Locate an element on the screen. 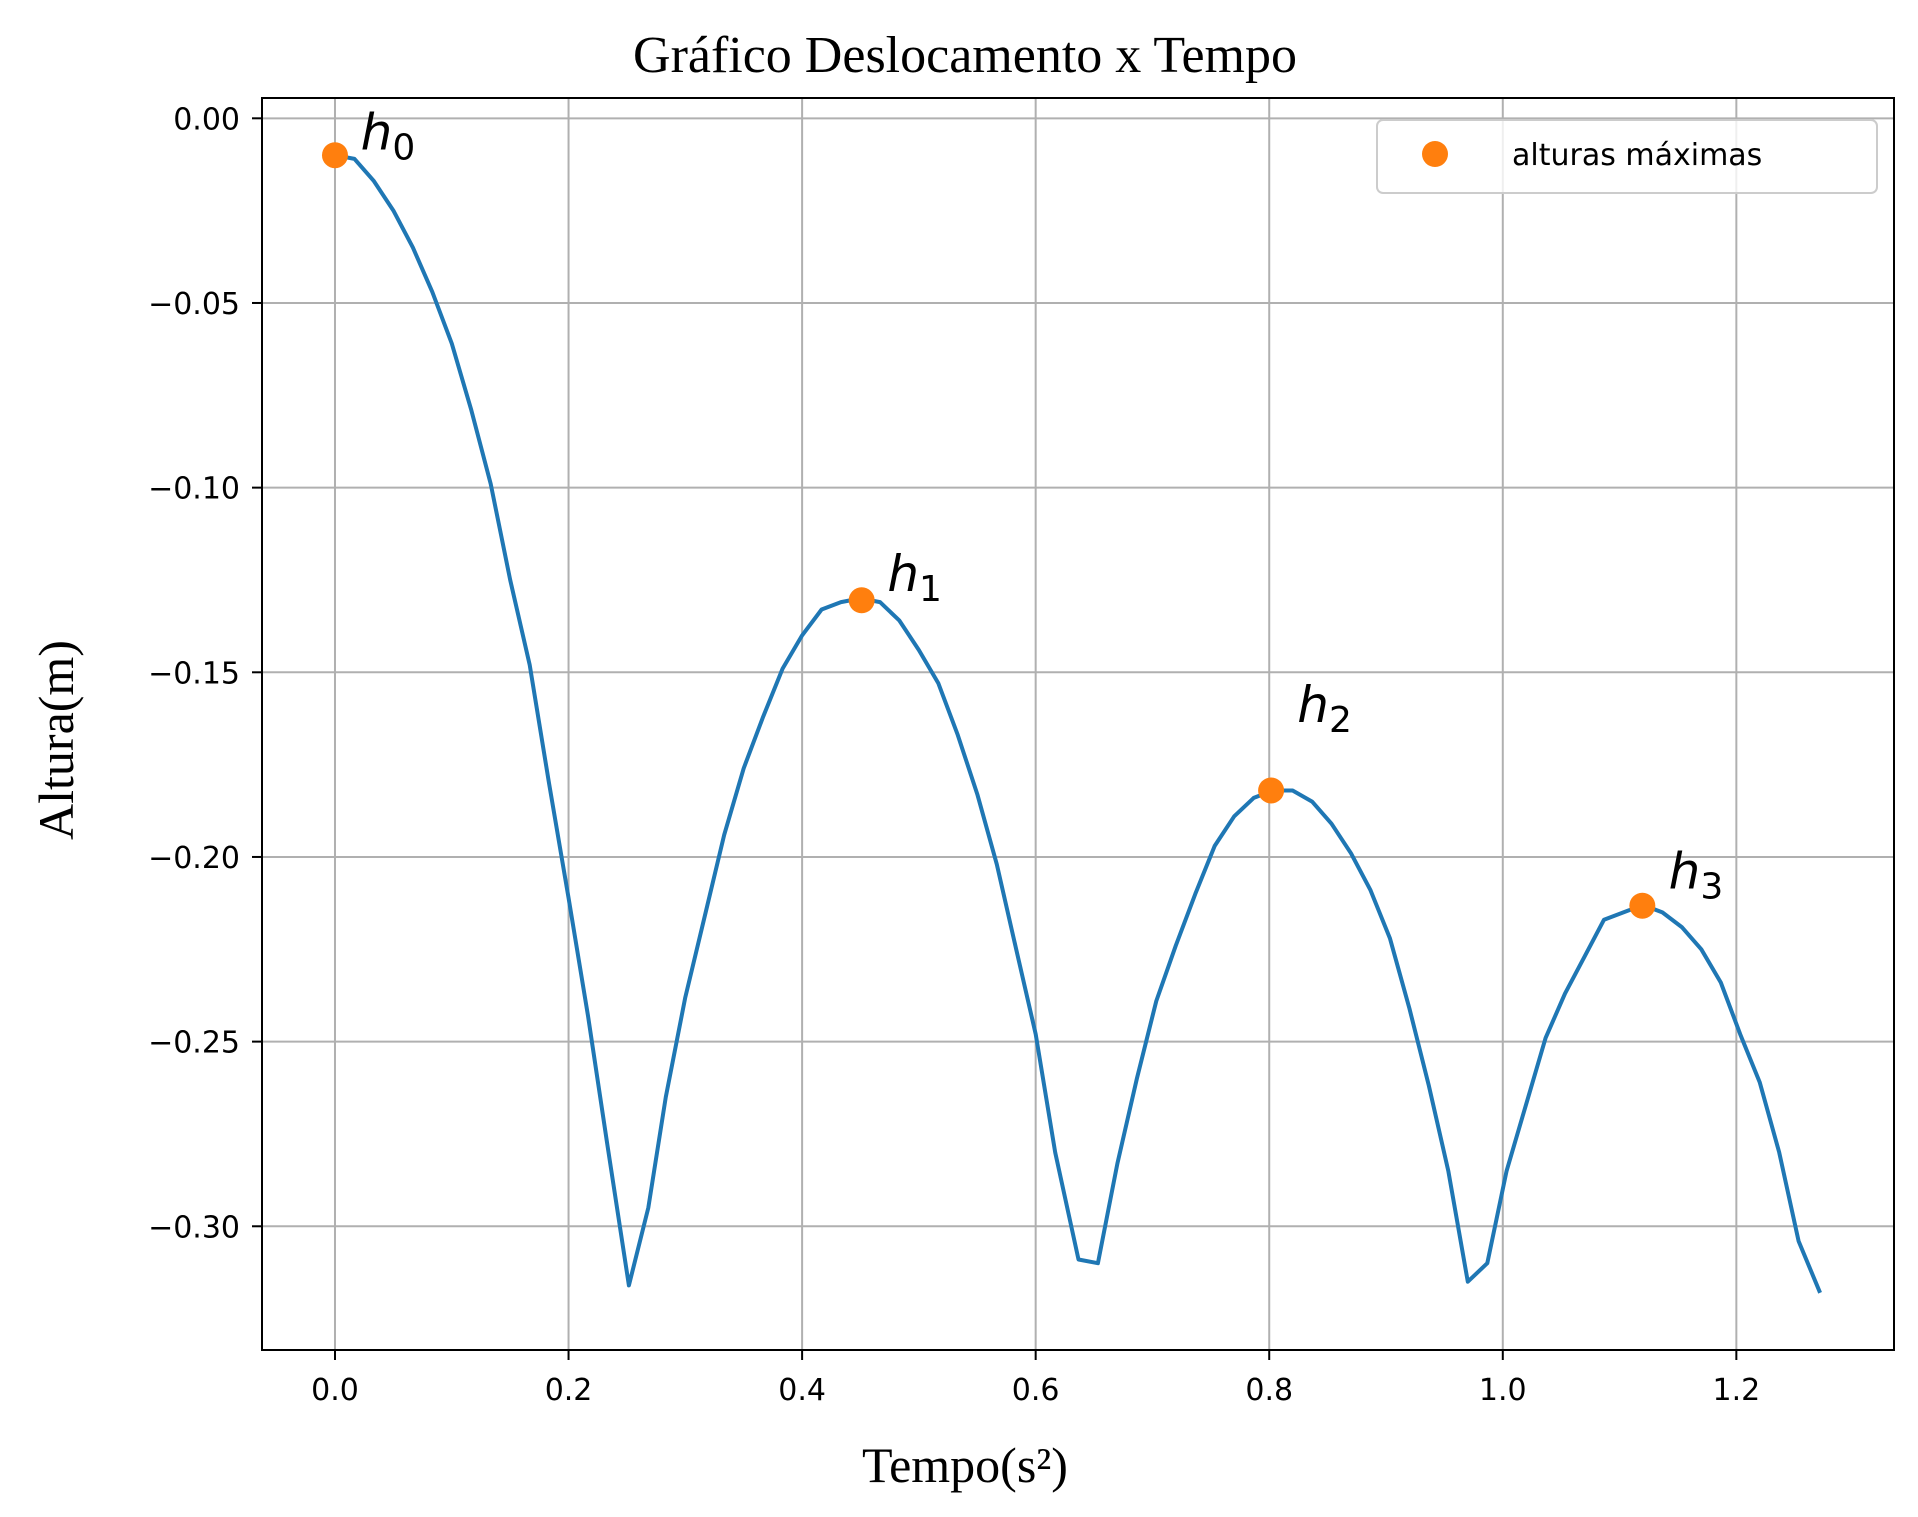 The height and width of the screenshot is (1517, 1918). y-axis-label: Altura(m) is located at coordinates (56, 740).